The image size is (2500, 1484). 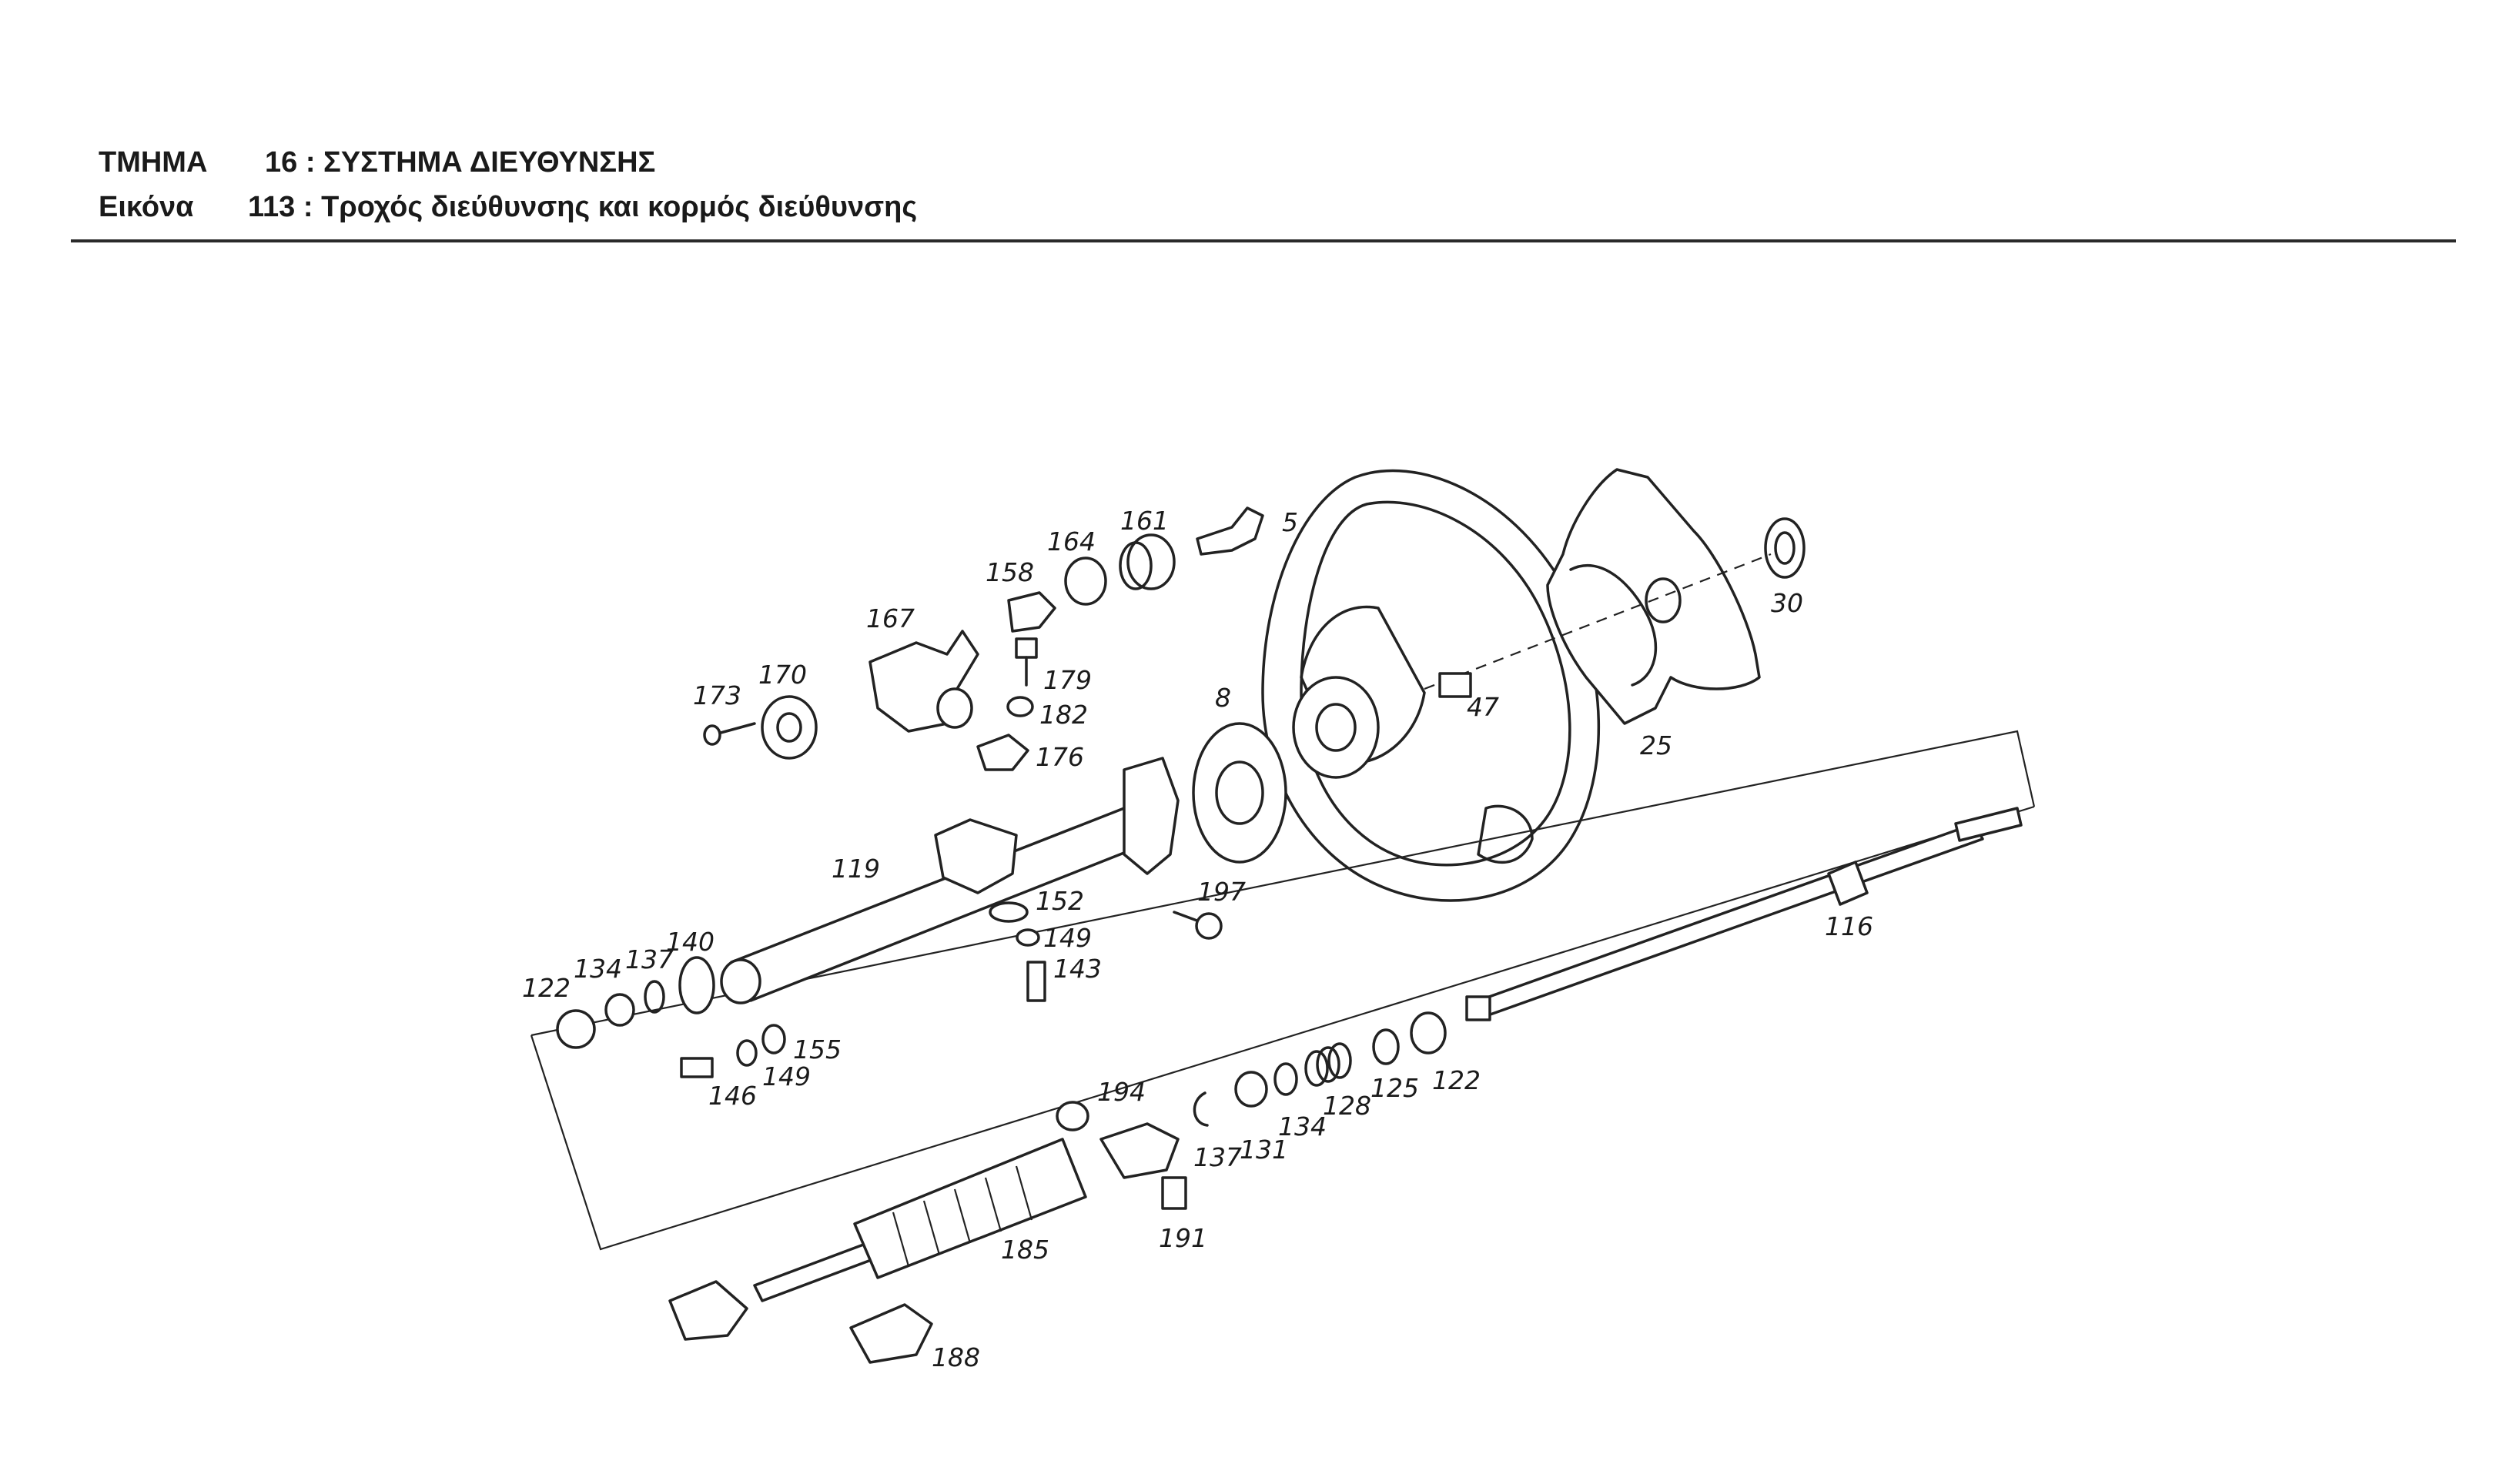 What do you see at coordinates (153, 162) in the screenshot?
I see `section-label: ΤΜΗΜΑ` at bounding box center [153, 162].